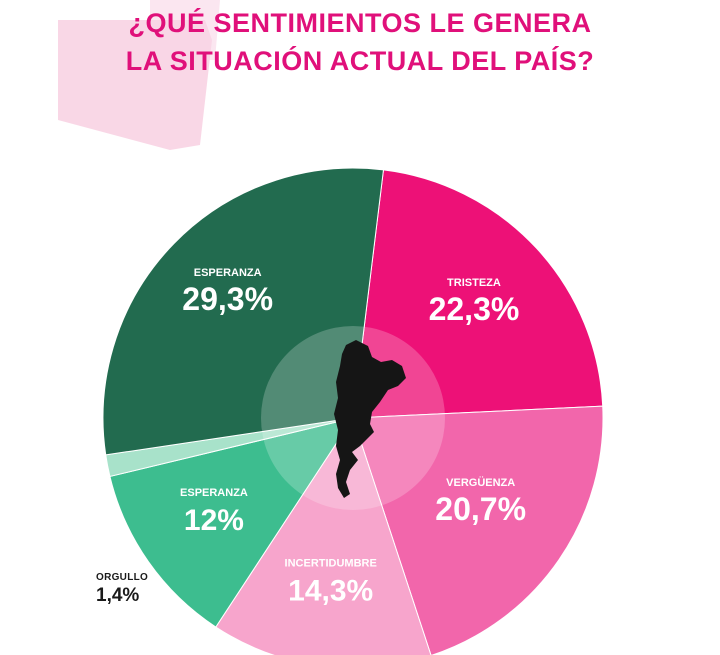 The image size is (720, 655). I want to click on title-line-1: ¿QUÉ SENTIMIENTOS LE GENERA, so click(360, 23).